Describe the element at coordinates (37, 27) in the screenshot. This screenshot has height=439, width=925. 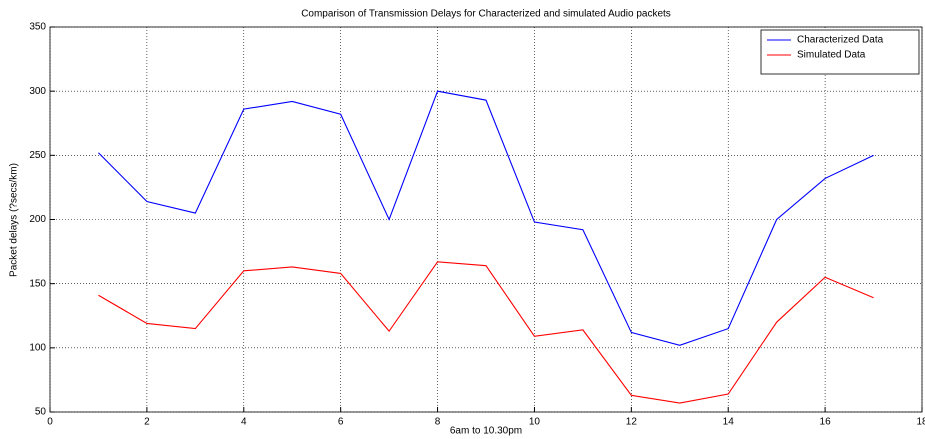
I see `y-tick-label: 350` at that location.